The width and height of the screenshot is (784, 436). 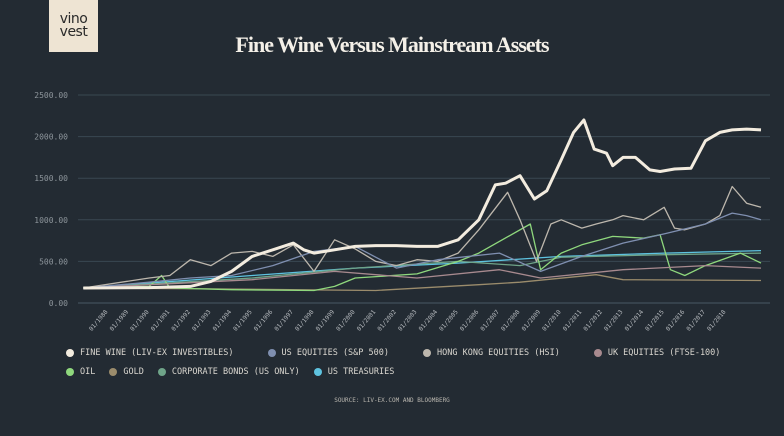 I want to click on series-line-oil, so click(x=422, y=257).